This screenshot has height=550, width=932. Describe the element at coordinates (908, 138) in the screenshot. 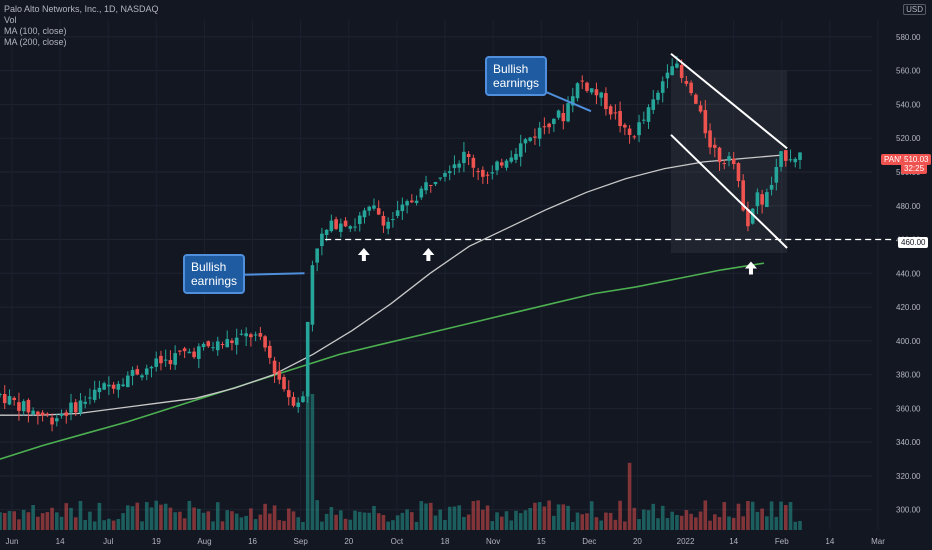

I see `y-tick-label: 520.00` at that location.